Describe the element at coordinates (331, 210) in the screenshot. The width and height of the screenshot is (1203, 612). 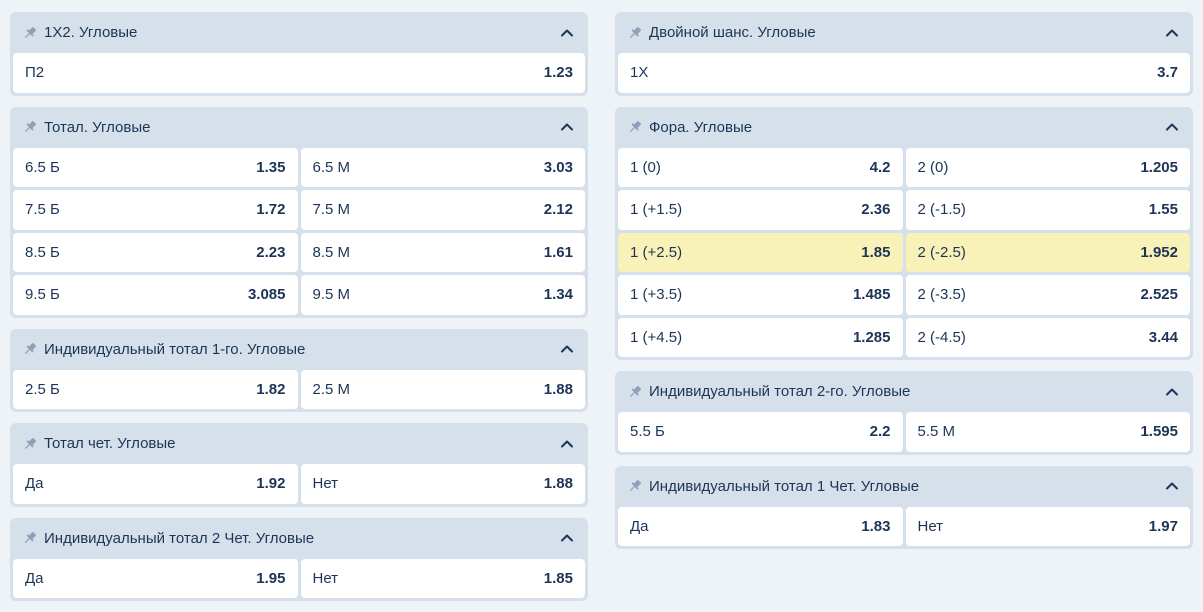
I see `outcome-label: 7.5 М` at that location.